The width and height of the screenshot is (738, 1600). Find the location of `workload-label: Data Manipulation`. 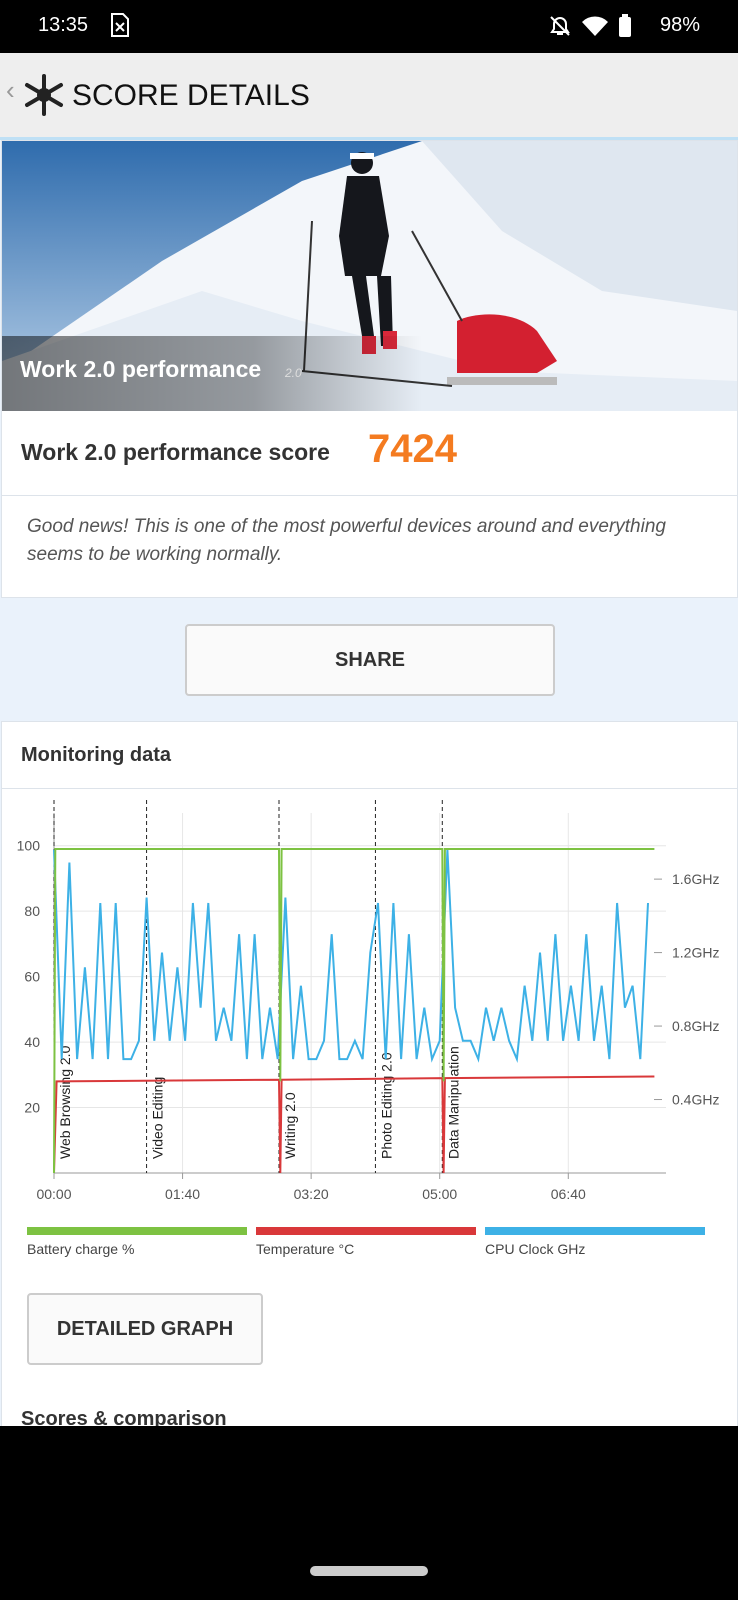

workload-label: Data Manipulation is located at coordinates (453, 1102).